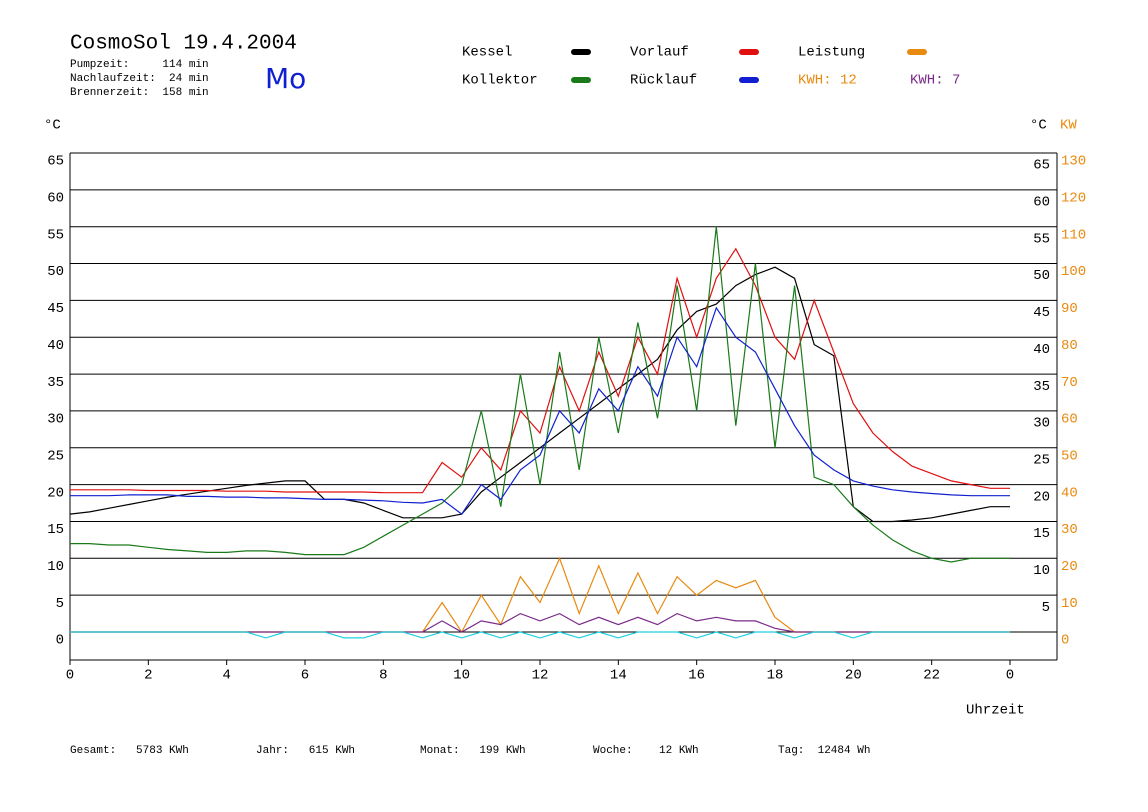  Describe the element at coordinates (1065, 641) in the screenshot. I see `y2-tick-label: 0` at that location.